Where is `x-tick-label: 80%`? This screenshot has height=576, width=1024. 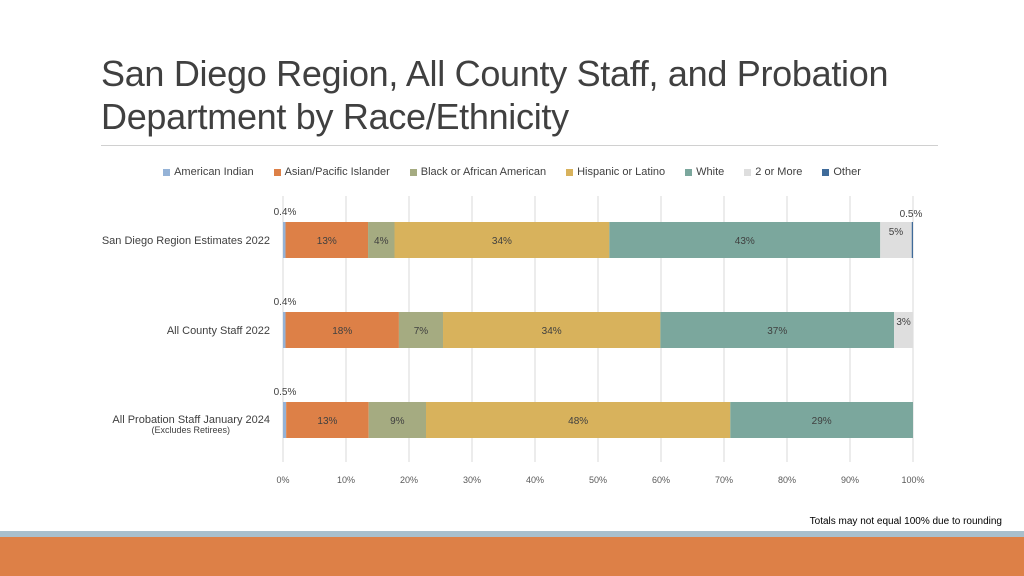
x-tick-label: 80% is located at coordinates (787, 480).